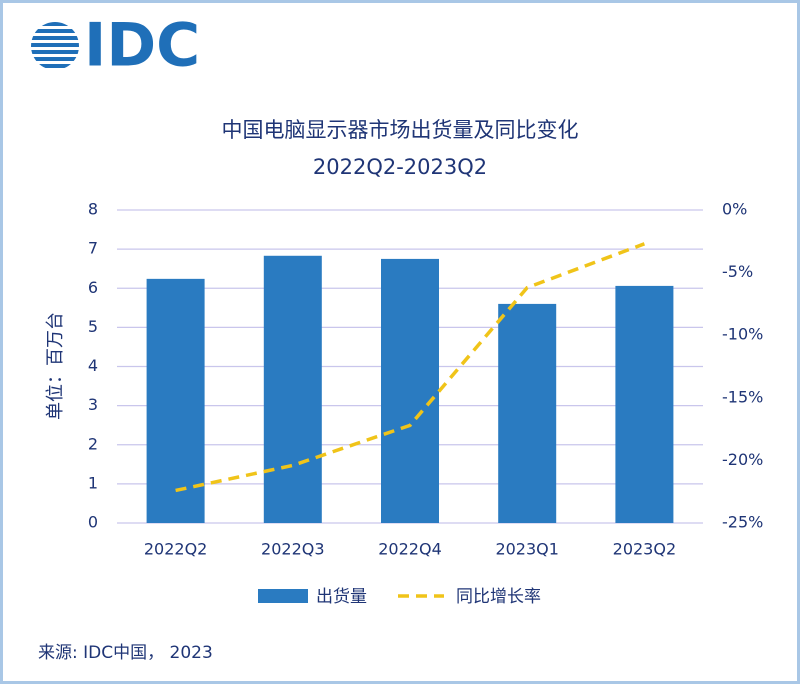 Image resolution: width=800 pixels, height=684 pixels. I want to click on y-axis-label: 单位：百万台, so click(55, 366).